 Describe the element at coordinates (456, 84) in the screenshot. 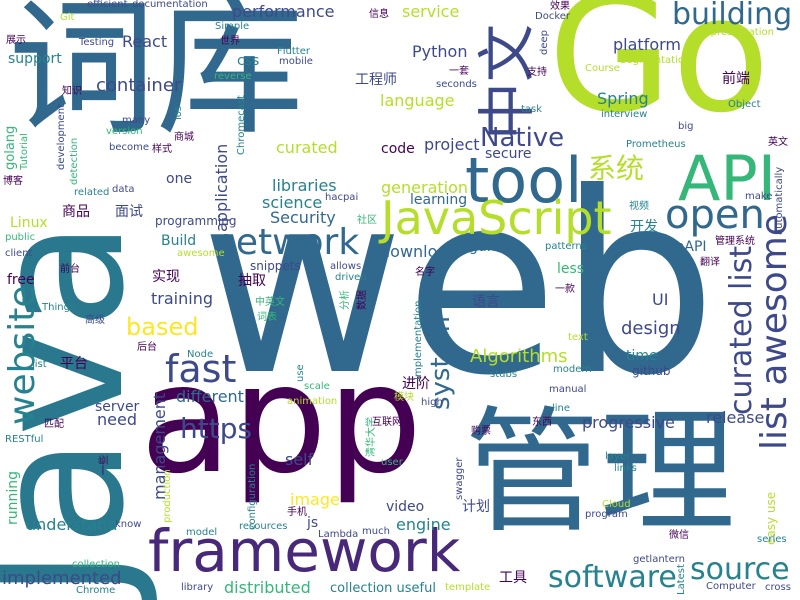

I see `word-seconds: seconds` at that location.